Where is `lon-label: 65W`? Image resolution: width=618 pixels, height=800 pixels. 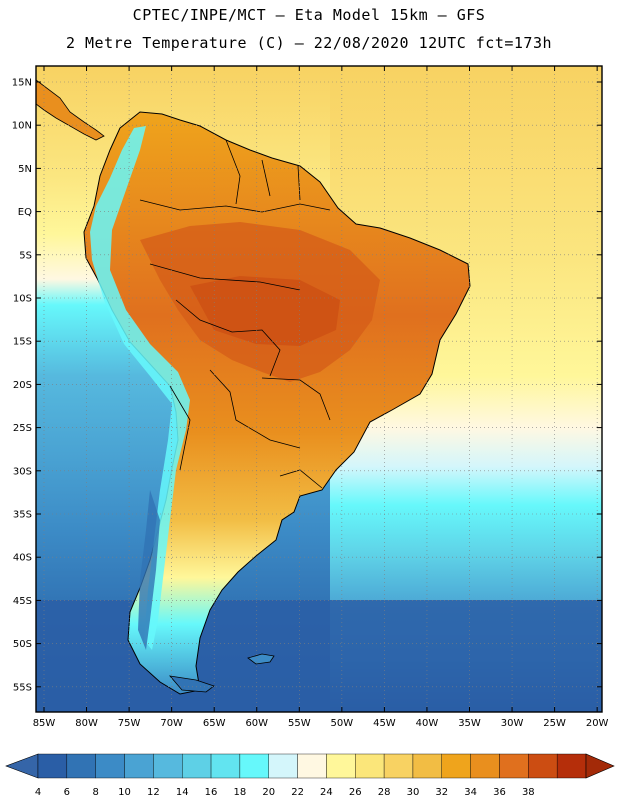
lon-label: 65W is located at coordinates (214, 723).